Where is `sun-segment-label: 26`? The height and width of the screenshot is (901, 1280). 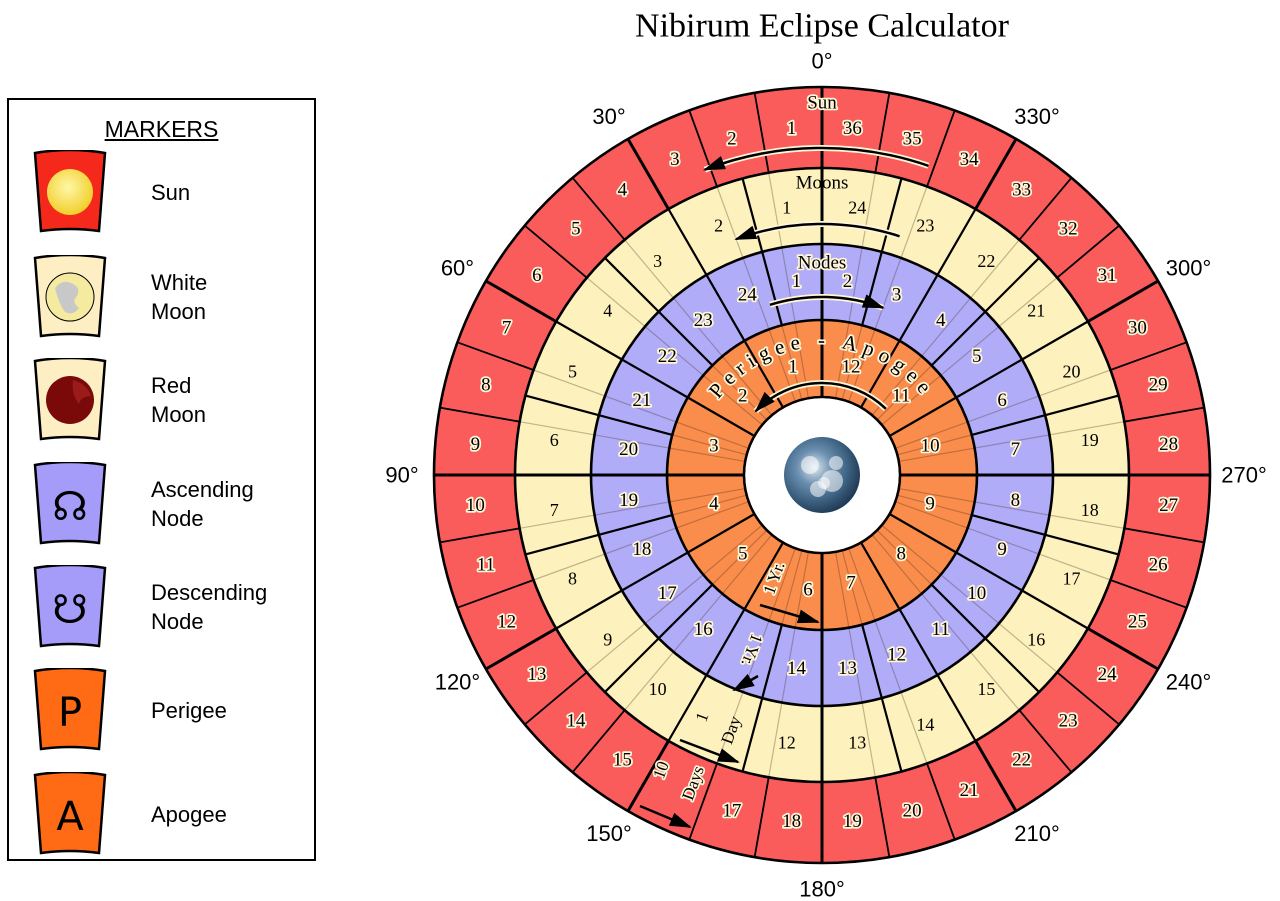 sun-segment-label: 26 is located at coordinates (1158, 565).